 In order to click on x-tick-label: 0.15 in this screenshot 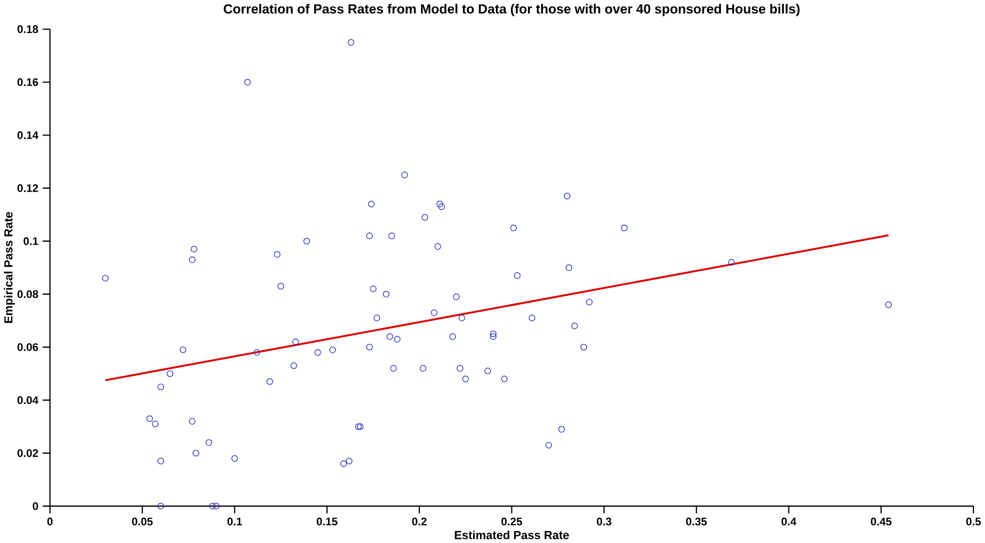, I will do `click(327, 522)`.